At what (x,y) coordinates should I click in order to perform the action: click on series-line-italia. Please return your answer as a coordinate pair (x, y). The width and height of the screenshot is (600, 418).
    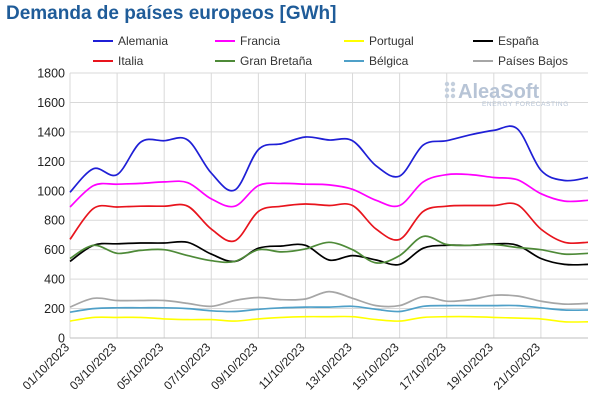
    Looking at the image, I should click on (329, 223).